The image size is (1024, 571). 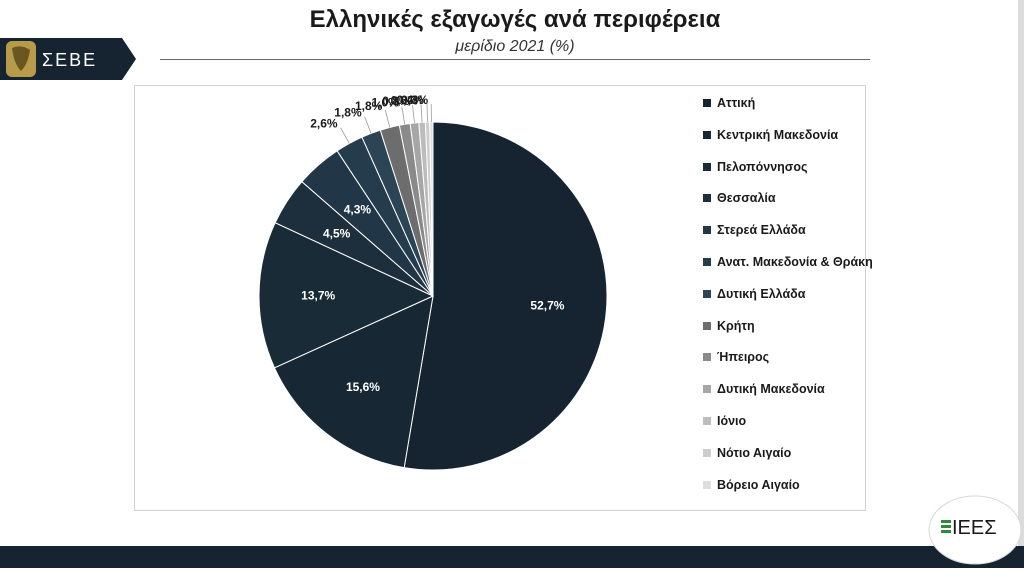 I want to click on data-label-3: 4,5%, so click(x=337, y=233).